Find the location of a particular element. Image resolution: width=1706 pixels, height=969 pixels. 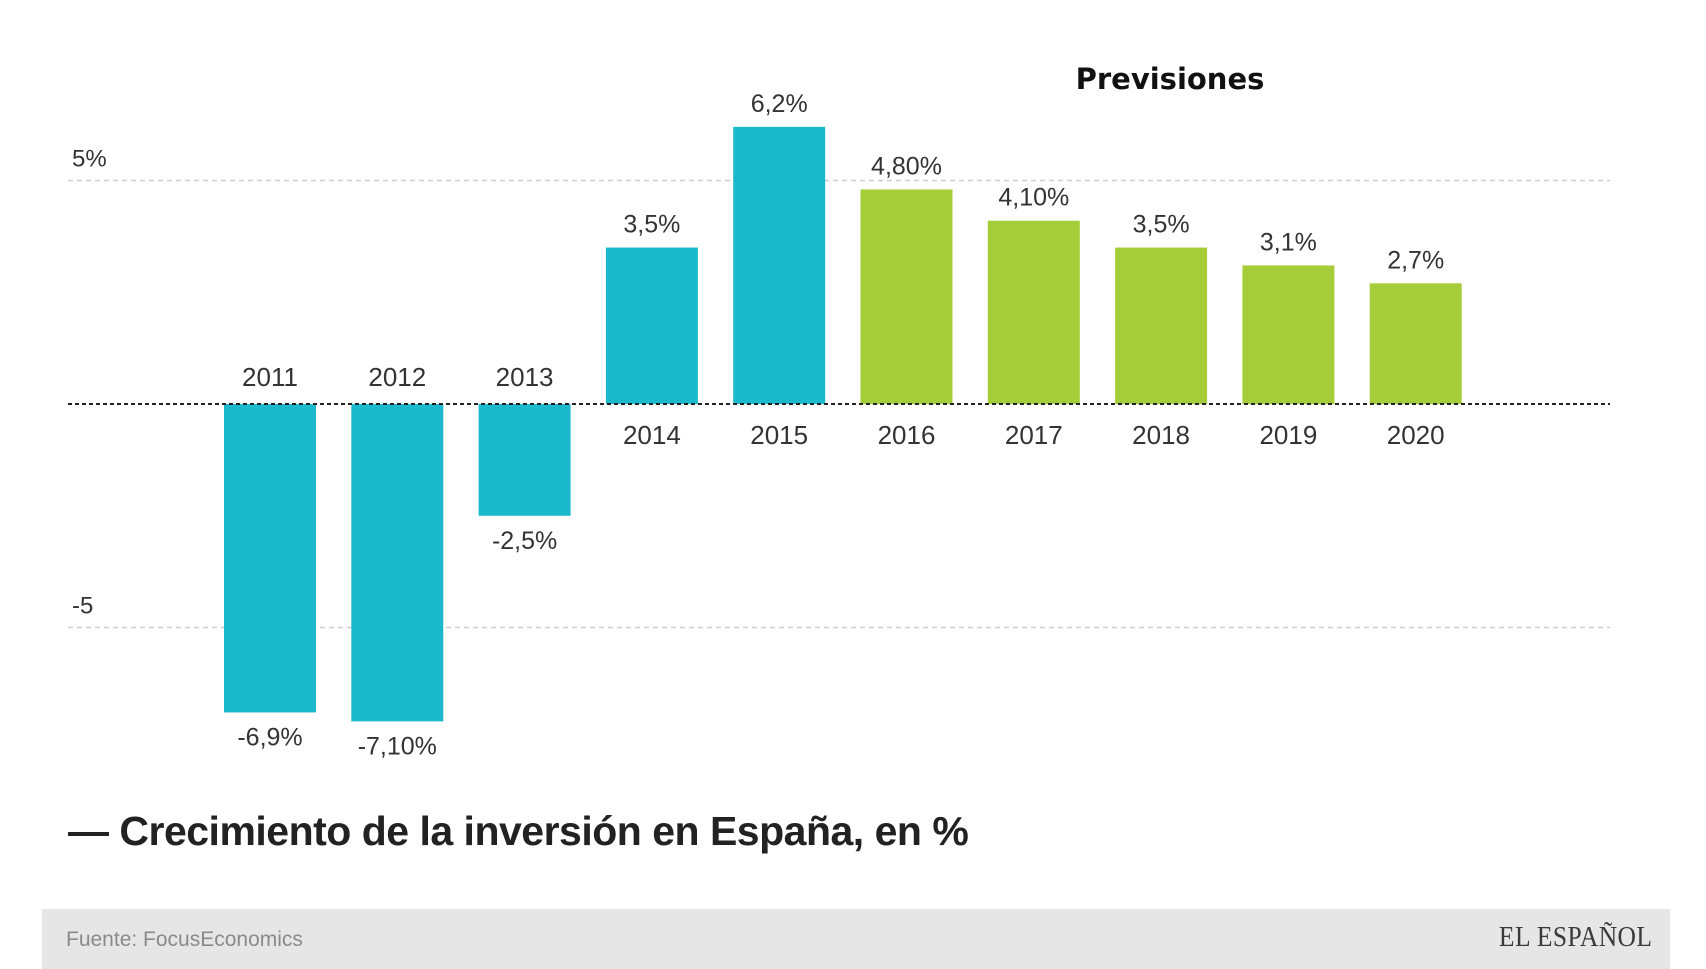

x-tick-label: 2020 is located at coordinates (1416, 435).